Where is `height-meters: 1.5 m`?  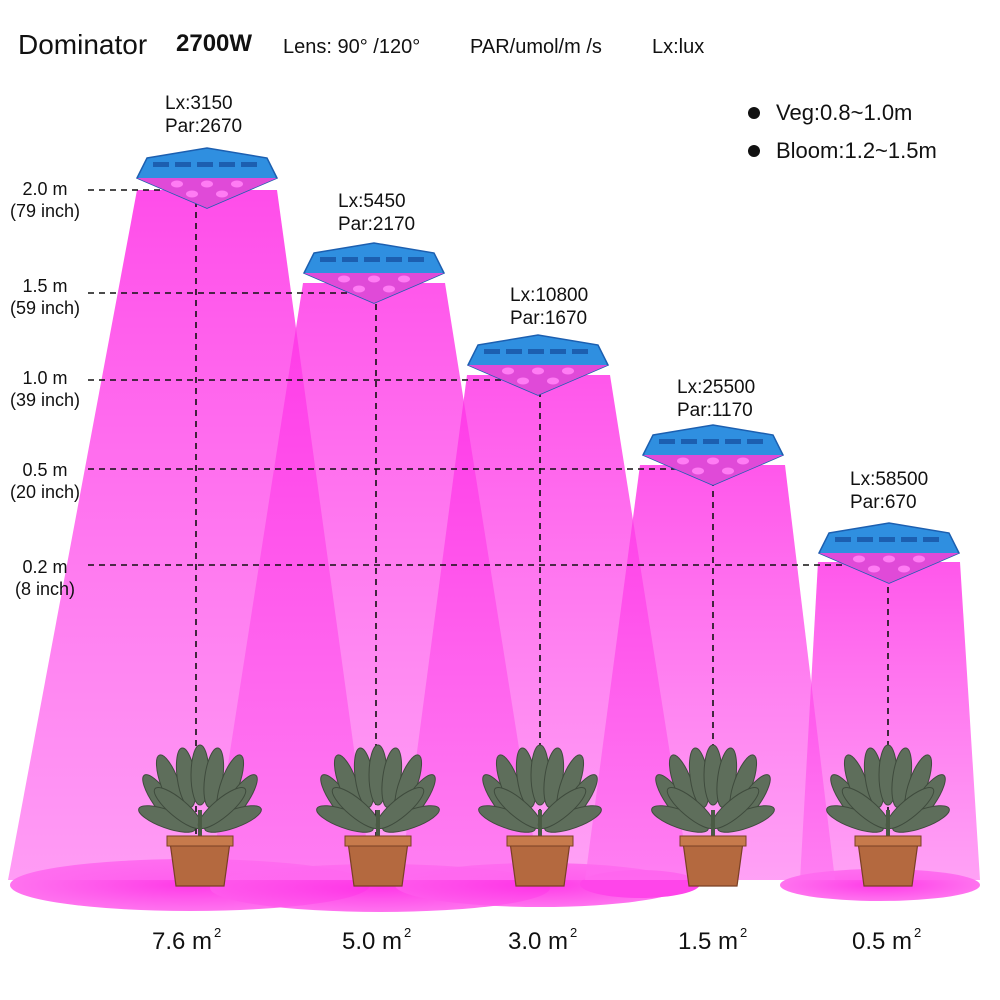 height-meters: 1.5 m is located at coordinates (45, 286).